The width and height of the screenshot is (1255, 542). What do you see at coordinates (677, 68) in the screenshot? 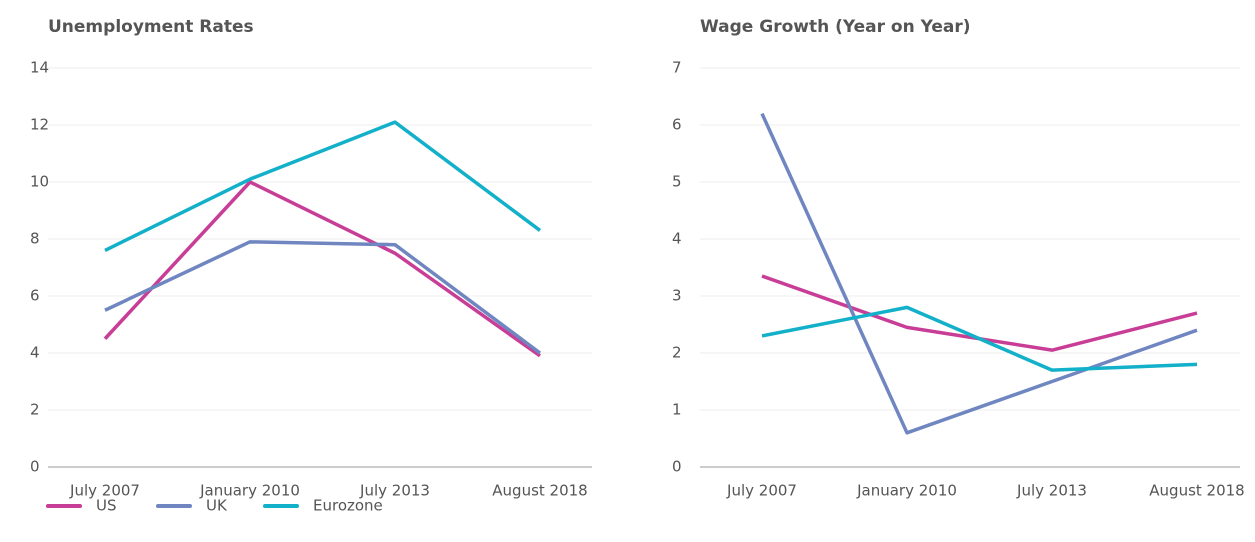
I see `y-tick-label: 7` at bounding box center [677, 68].